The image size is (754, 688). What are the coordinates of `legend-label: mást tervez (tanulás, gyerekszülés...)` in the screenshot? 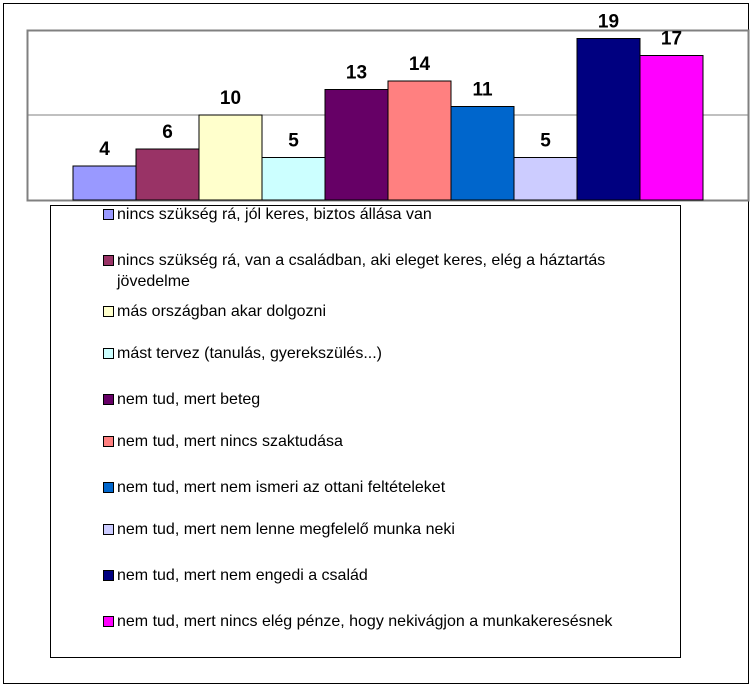 It's located at (249, 353).